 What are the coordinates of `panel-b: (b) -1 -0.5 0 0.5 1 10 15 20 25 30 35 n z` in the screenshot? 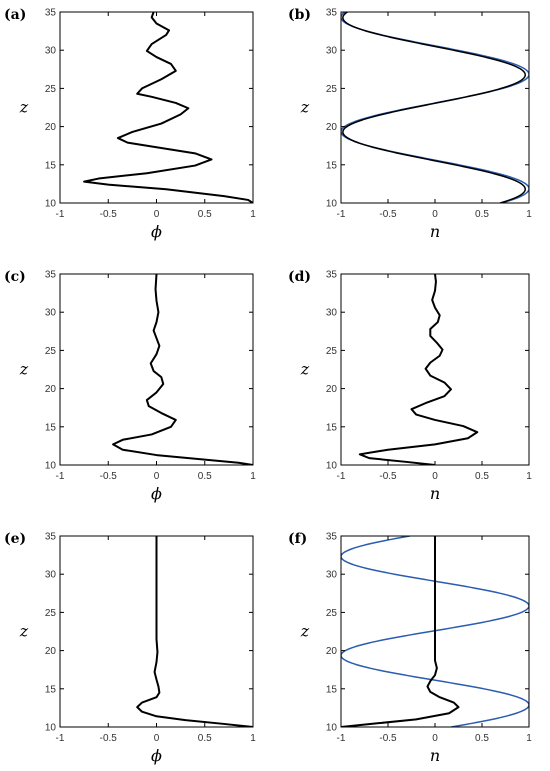 It's located at (410, 124).